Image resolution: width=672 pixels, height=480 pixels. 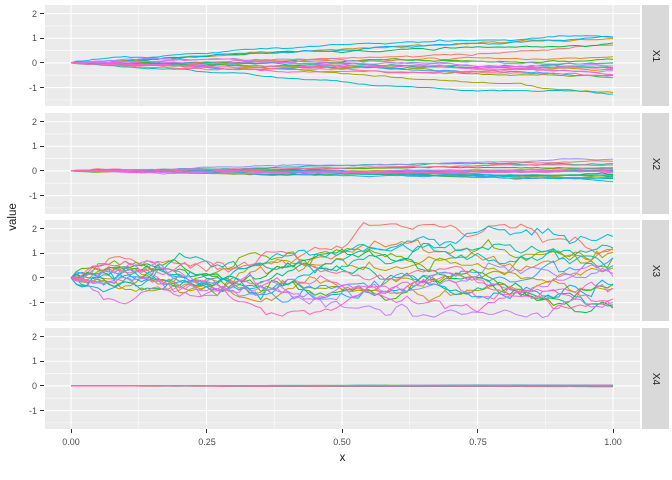 I want to click on facet-strip-x3, so click(x=655, y=270).